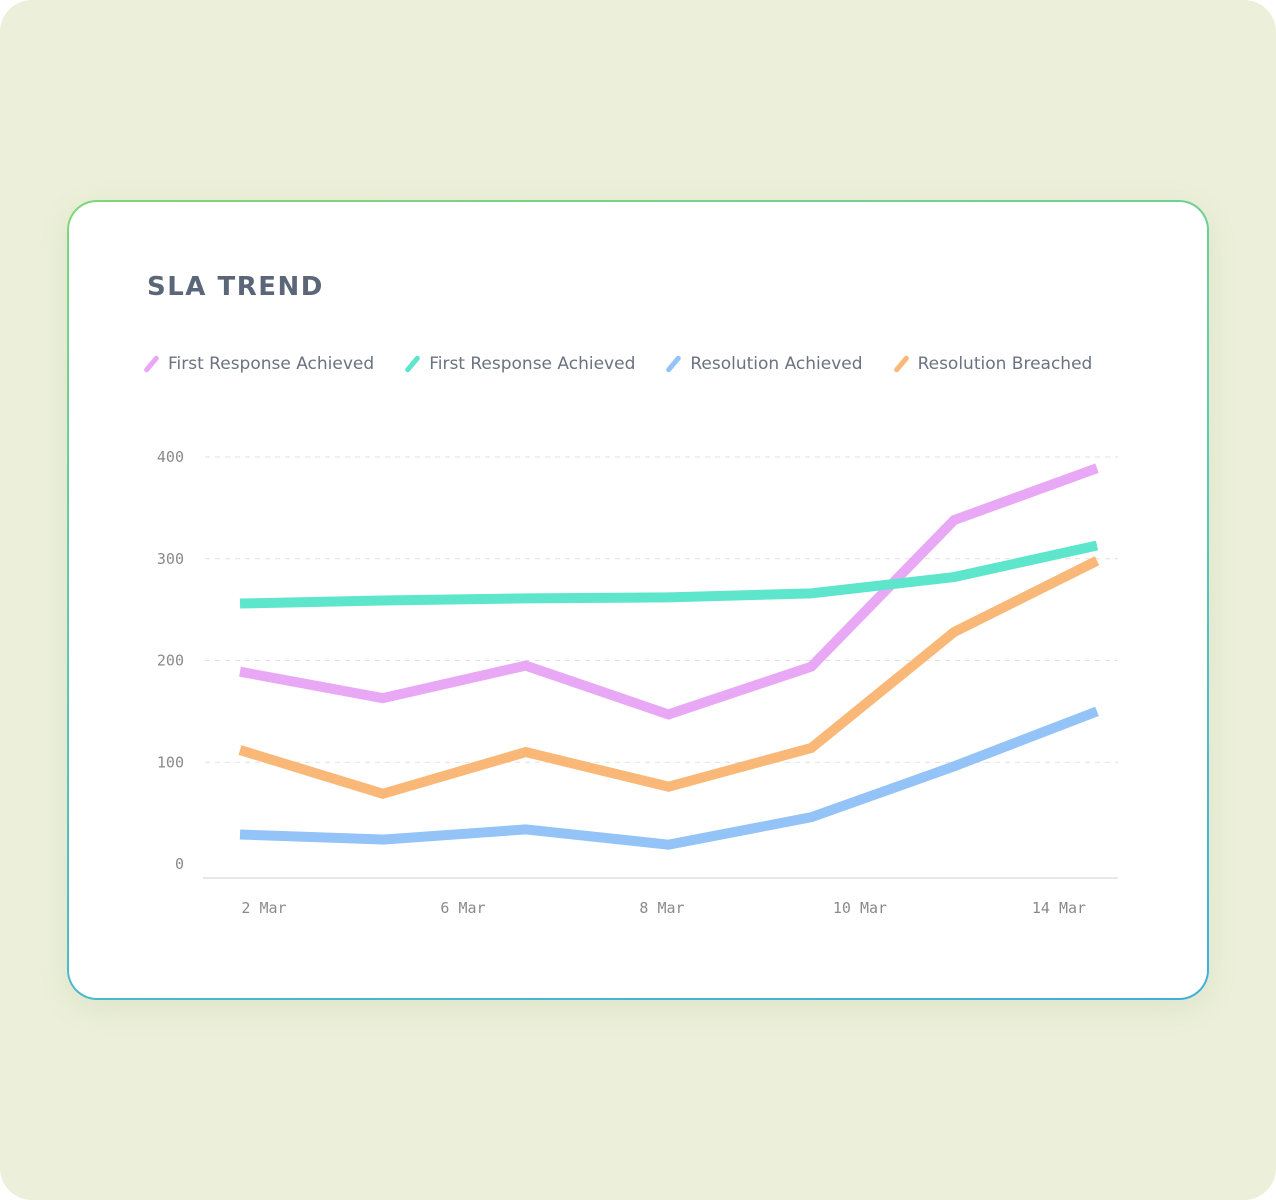  What do you see at coordinates (170, 457) in the screenshot?
I see `y-tick-label: 400` at bounding box center [170, 457].